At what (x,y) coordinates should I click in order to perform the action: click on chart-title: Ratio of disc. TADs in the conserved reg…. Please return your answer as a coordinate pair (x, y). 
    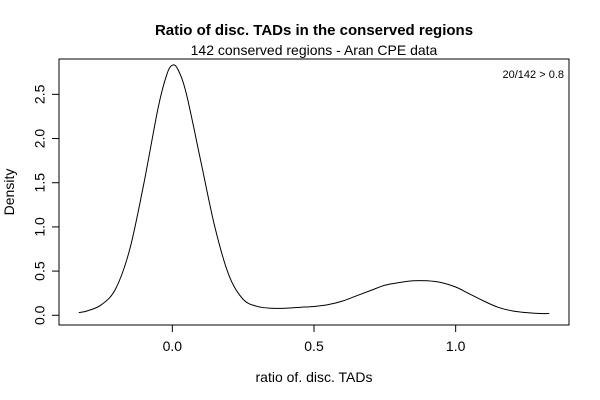
    Looking at the image, I should click on (314, 30).